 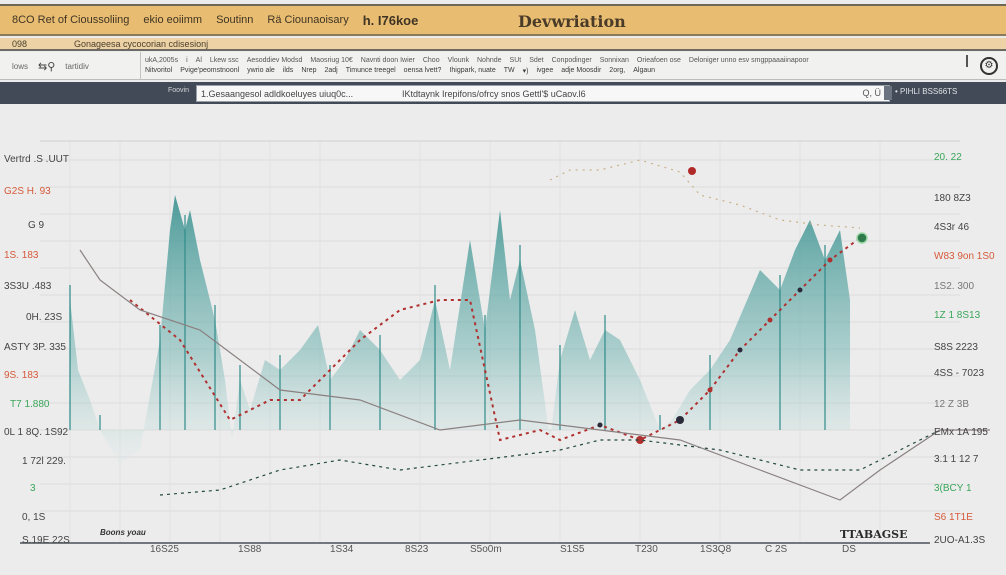 I want to click on y-tick-label: G 9, so click(x=36, y=225).